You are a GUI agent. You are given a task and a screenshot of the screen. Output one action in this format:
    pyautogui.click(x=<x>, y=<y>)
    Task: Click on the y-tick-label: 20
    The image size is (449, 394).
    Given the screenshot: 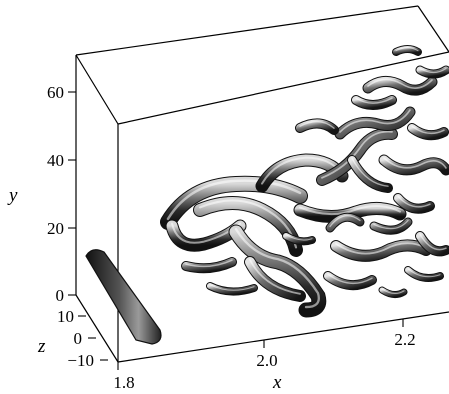 What is the action you would take?
    pyautogui.click(x=55, y=228)
    